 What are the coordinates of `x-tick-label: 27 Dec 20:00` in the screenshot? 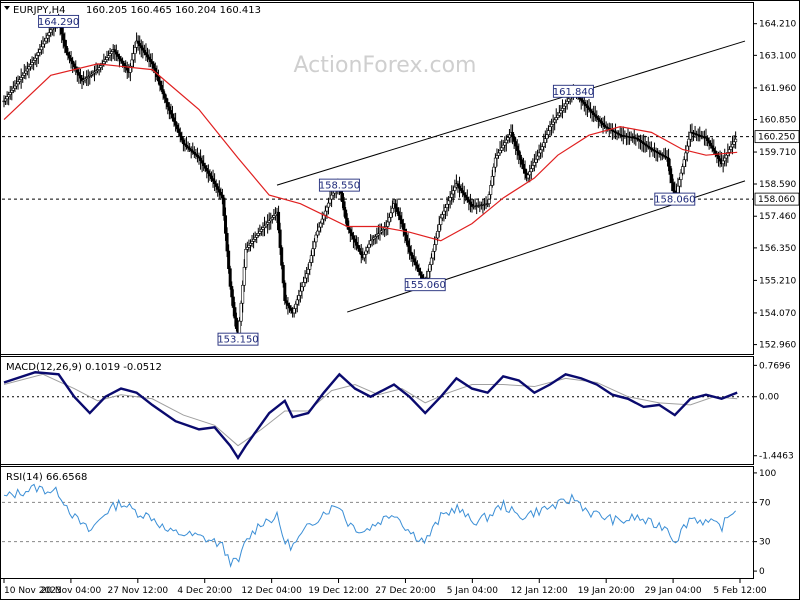 It's located at (405, 591).